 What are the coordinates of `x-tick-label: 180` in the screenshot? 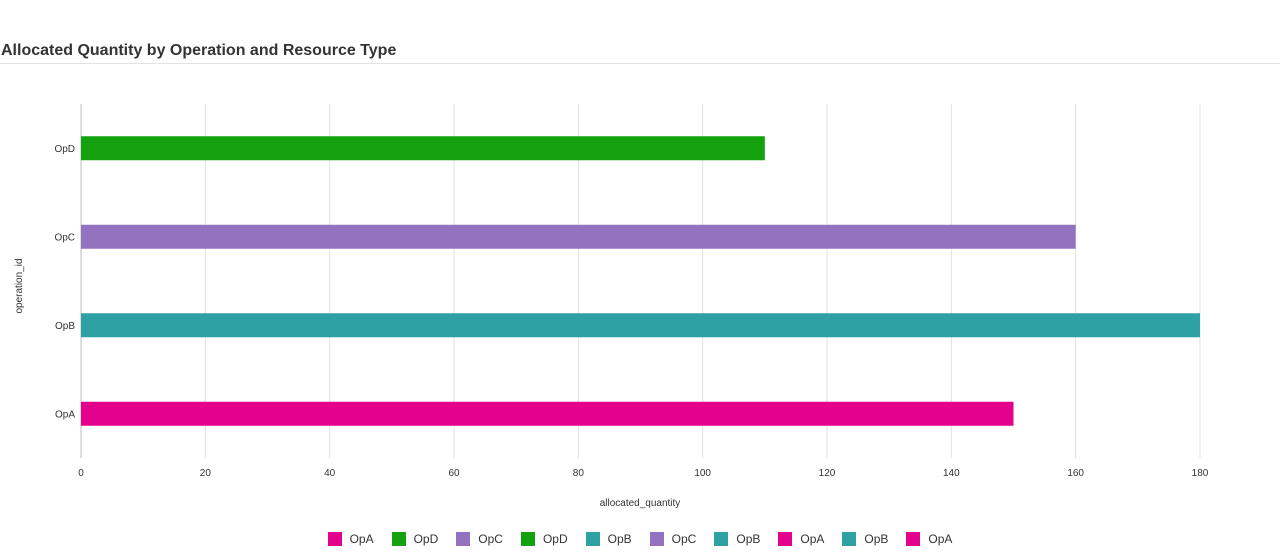 It's located at (1200, 473).